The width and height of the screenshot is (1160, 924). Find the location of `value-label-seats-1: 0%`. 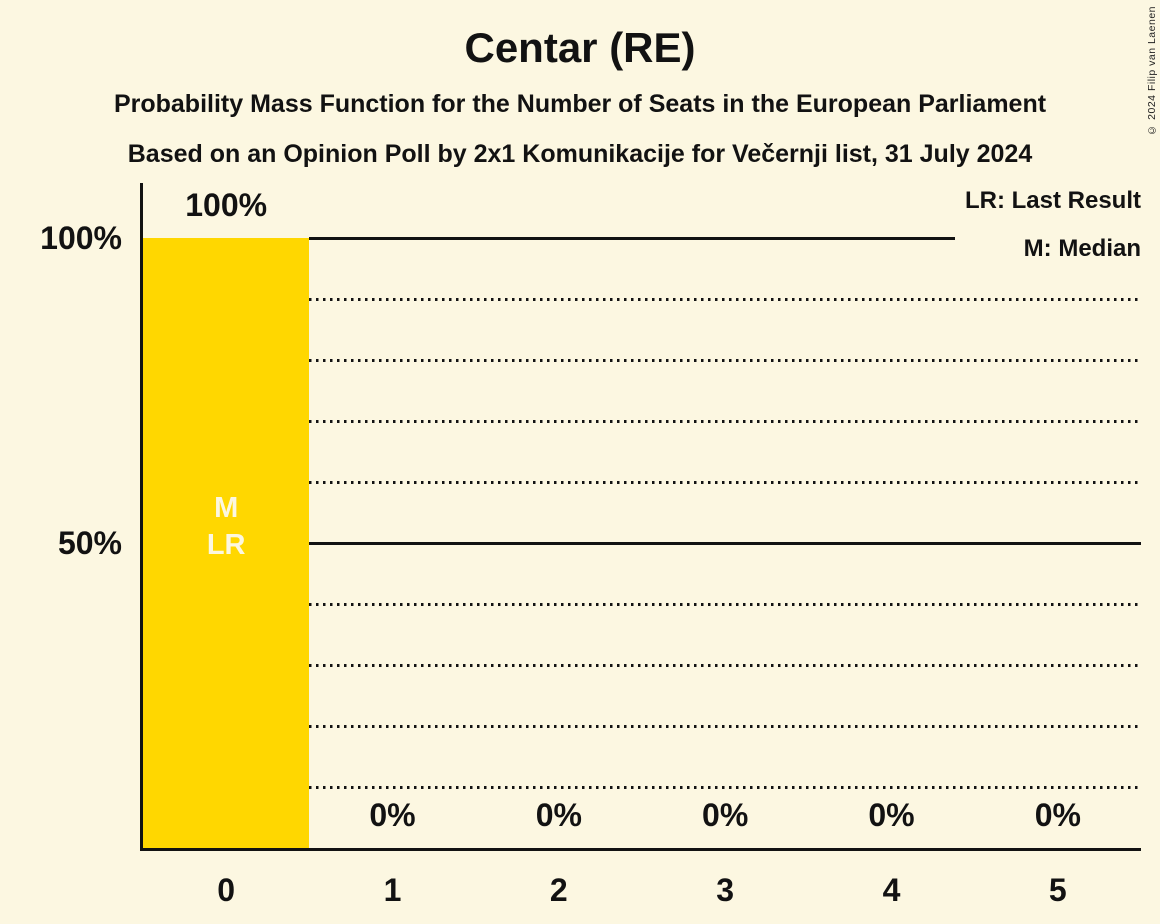

value-label-seats-1: 0% is located at coordinates (392, 815).